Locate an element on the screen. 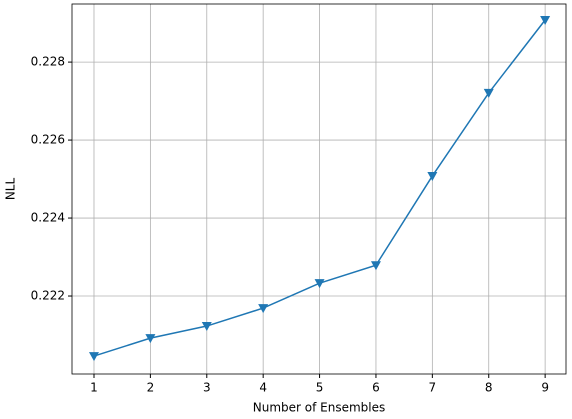 The height and width of the screenshot is (419, 572). x-tick-label: 3 is located at coordinates (207, 388).